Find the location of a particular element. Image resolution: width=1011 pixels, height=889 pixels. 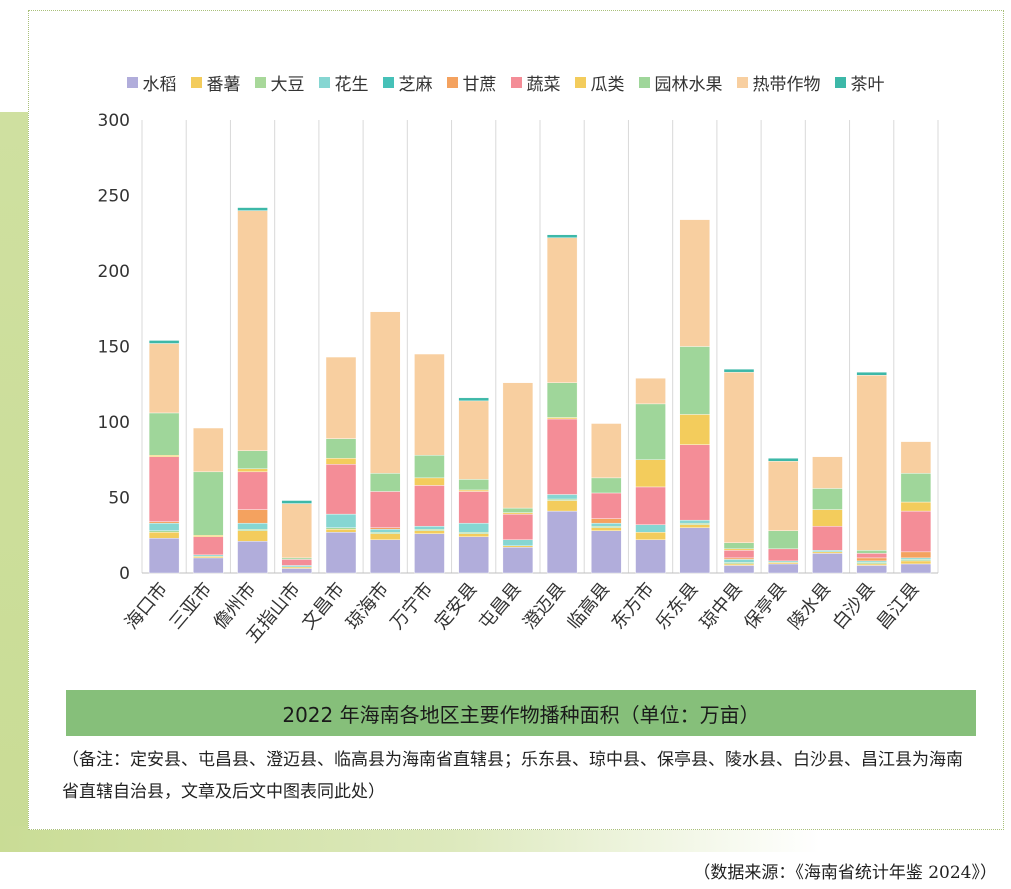

decorative-left-strip is located at coordinates (15, 482).